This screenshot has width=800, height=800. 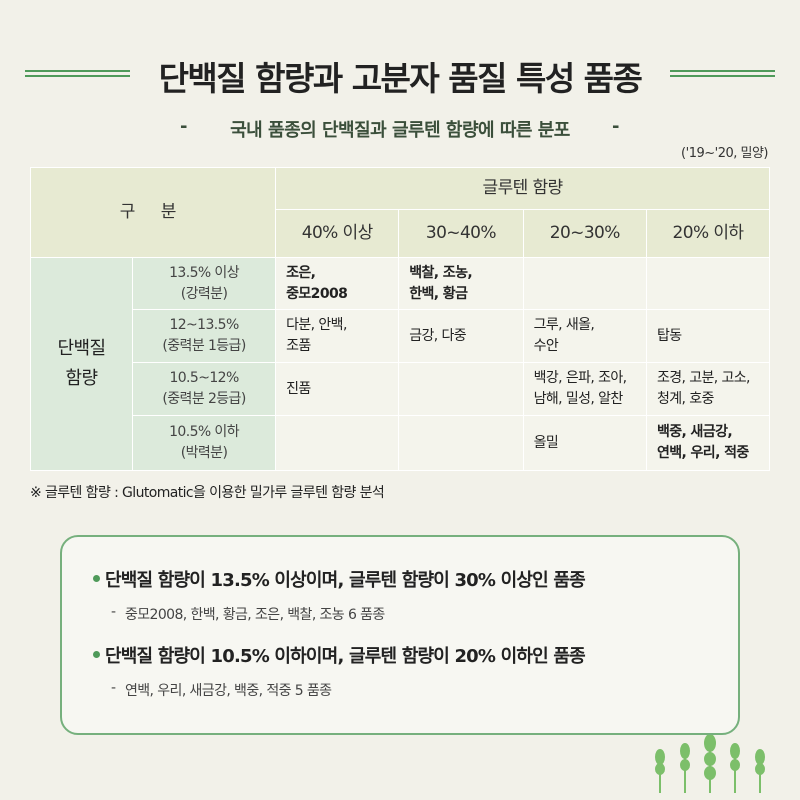 What do you see at coordinates (337, 233) in the screenshot?
I see `column-header: 40% 이상` at bounding box center [337, 233].